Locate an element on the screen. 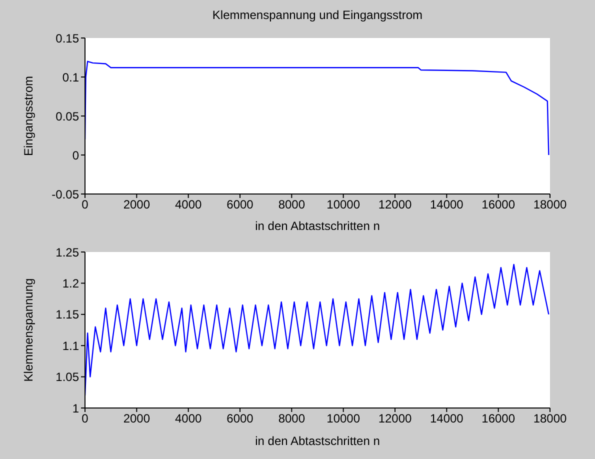 This screenshot has height=459, width=595. chart-title: Klemmenspannung und Eingangsstrom is located at coordinates (317, 15).